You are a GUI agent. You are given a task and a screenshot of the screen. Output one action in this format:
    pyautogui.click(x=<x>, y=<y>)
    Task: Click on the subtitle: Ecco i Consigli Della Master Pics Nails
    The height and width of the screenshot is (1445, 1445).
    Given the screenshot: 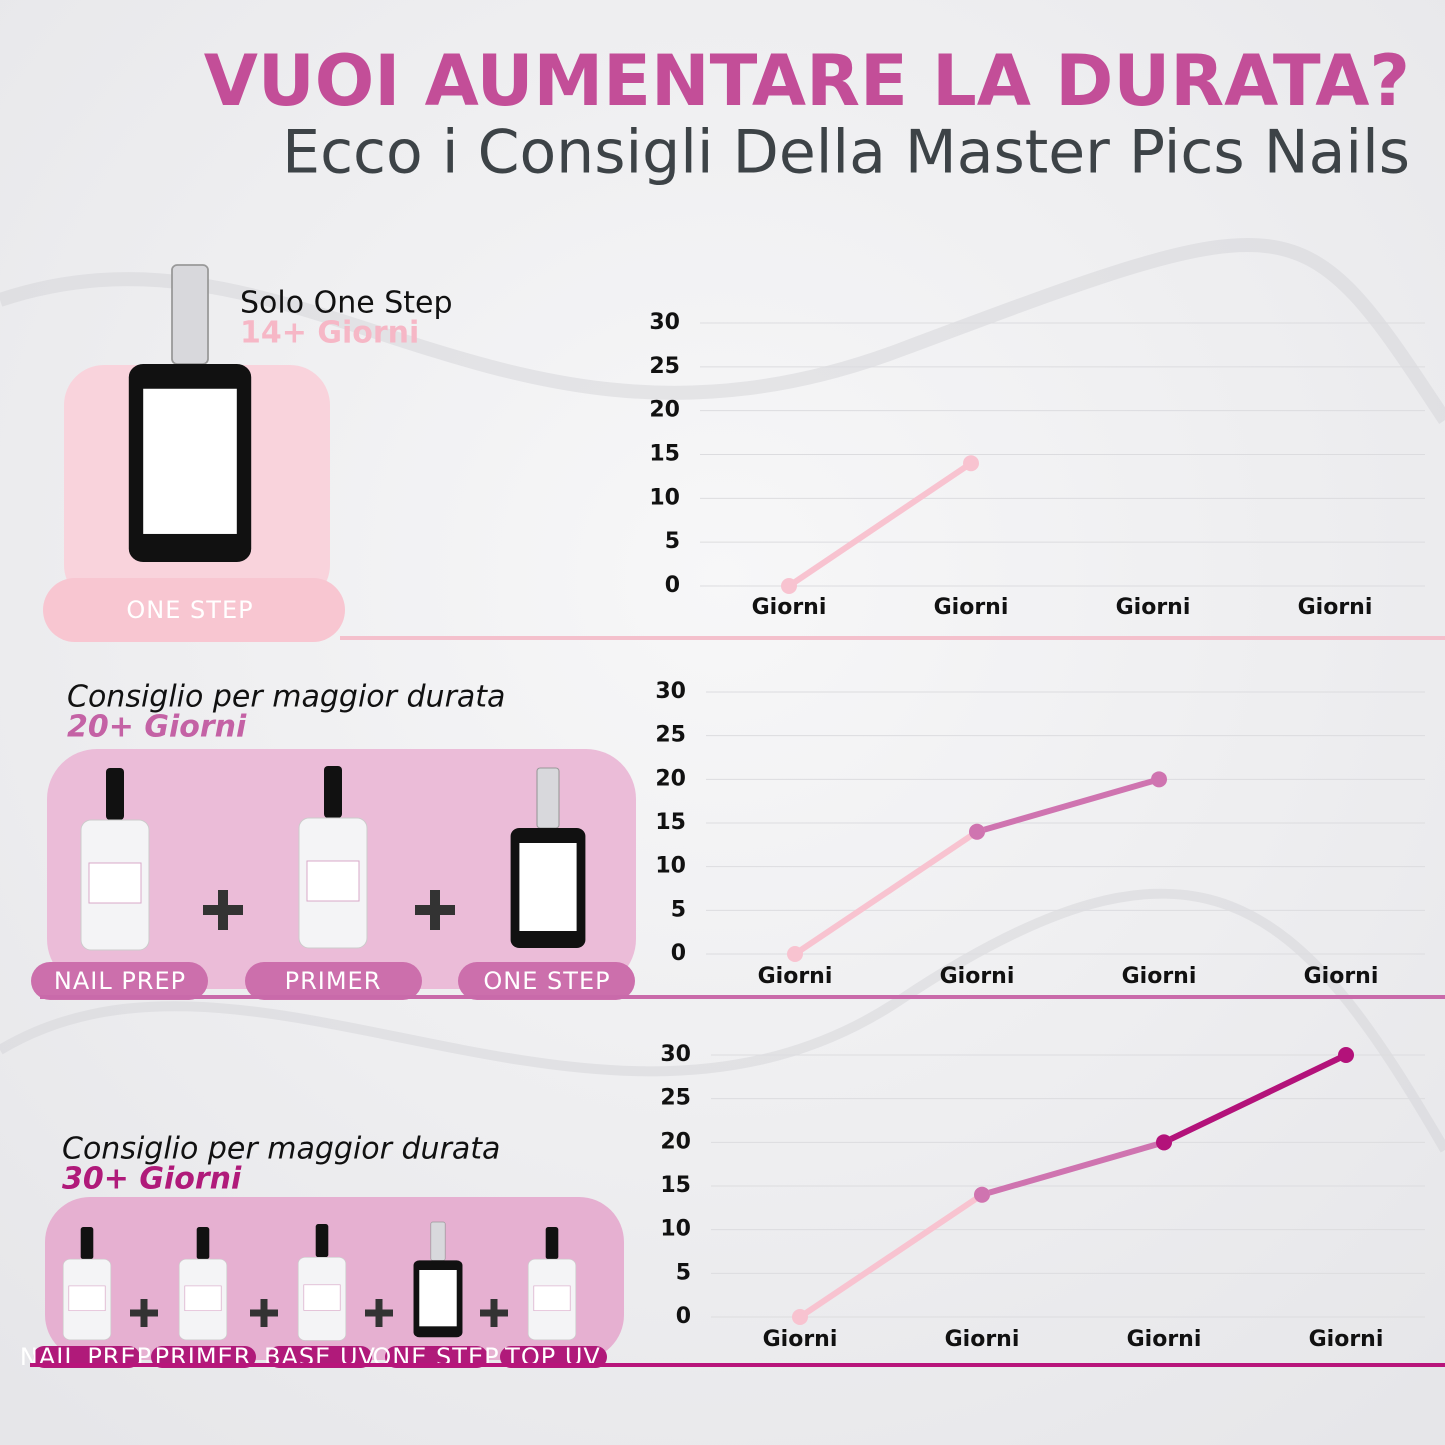 What is the action you would take?
    pyautogui.click(x=846, y=153)
    